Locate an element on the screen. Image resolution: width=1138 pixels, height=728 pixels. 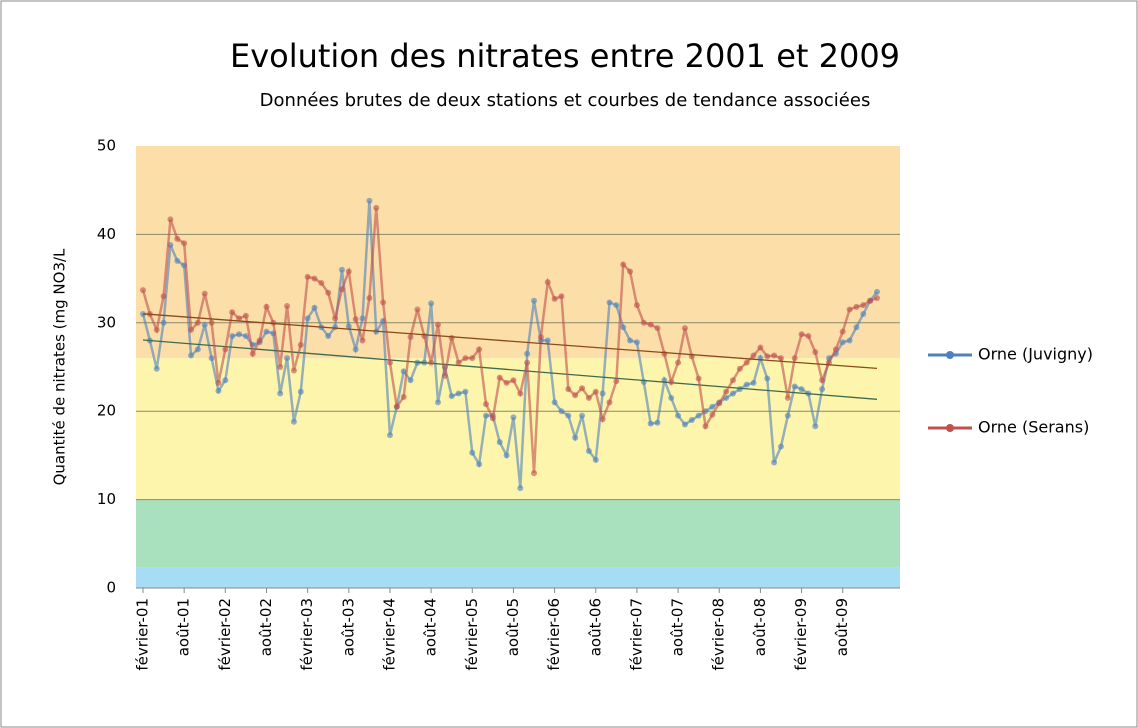
x-tick-label: février-09 is located at coordinates (801, 634).